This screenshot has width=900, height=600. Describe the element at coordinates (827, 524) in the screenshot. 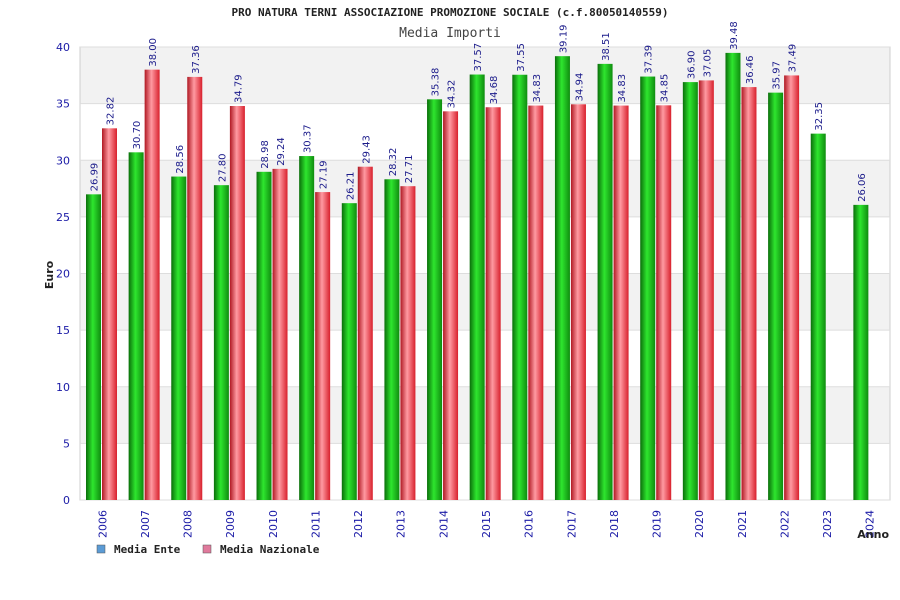

I see `x-tick-label: 2023` at that location.